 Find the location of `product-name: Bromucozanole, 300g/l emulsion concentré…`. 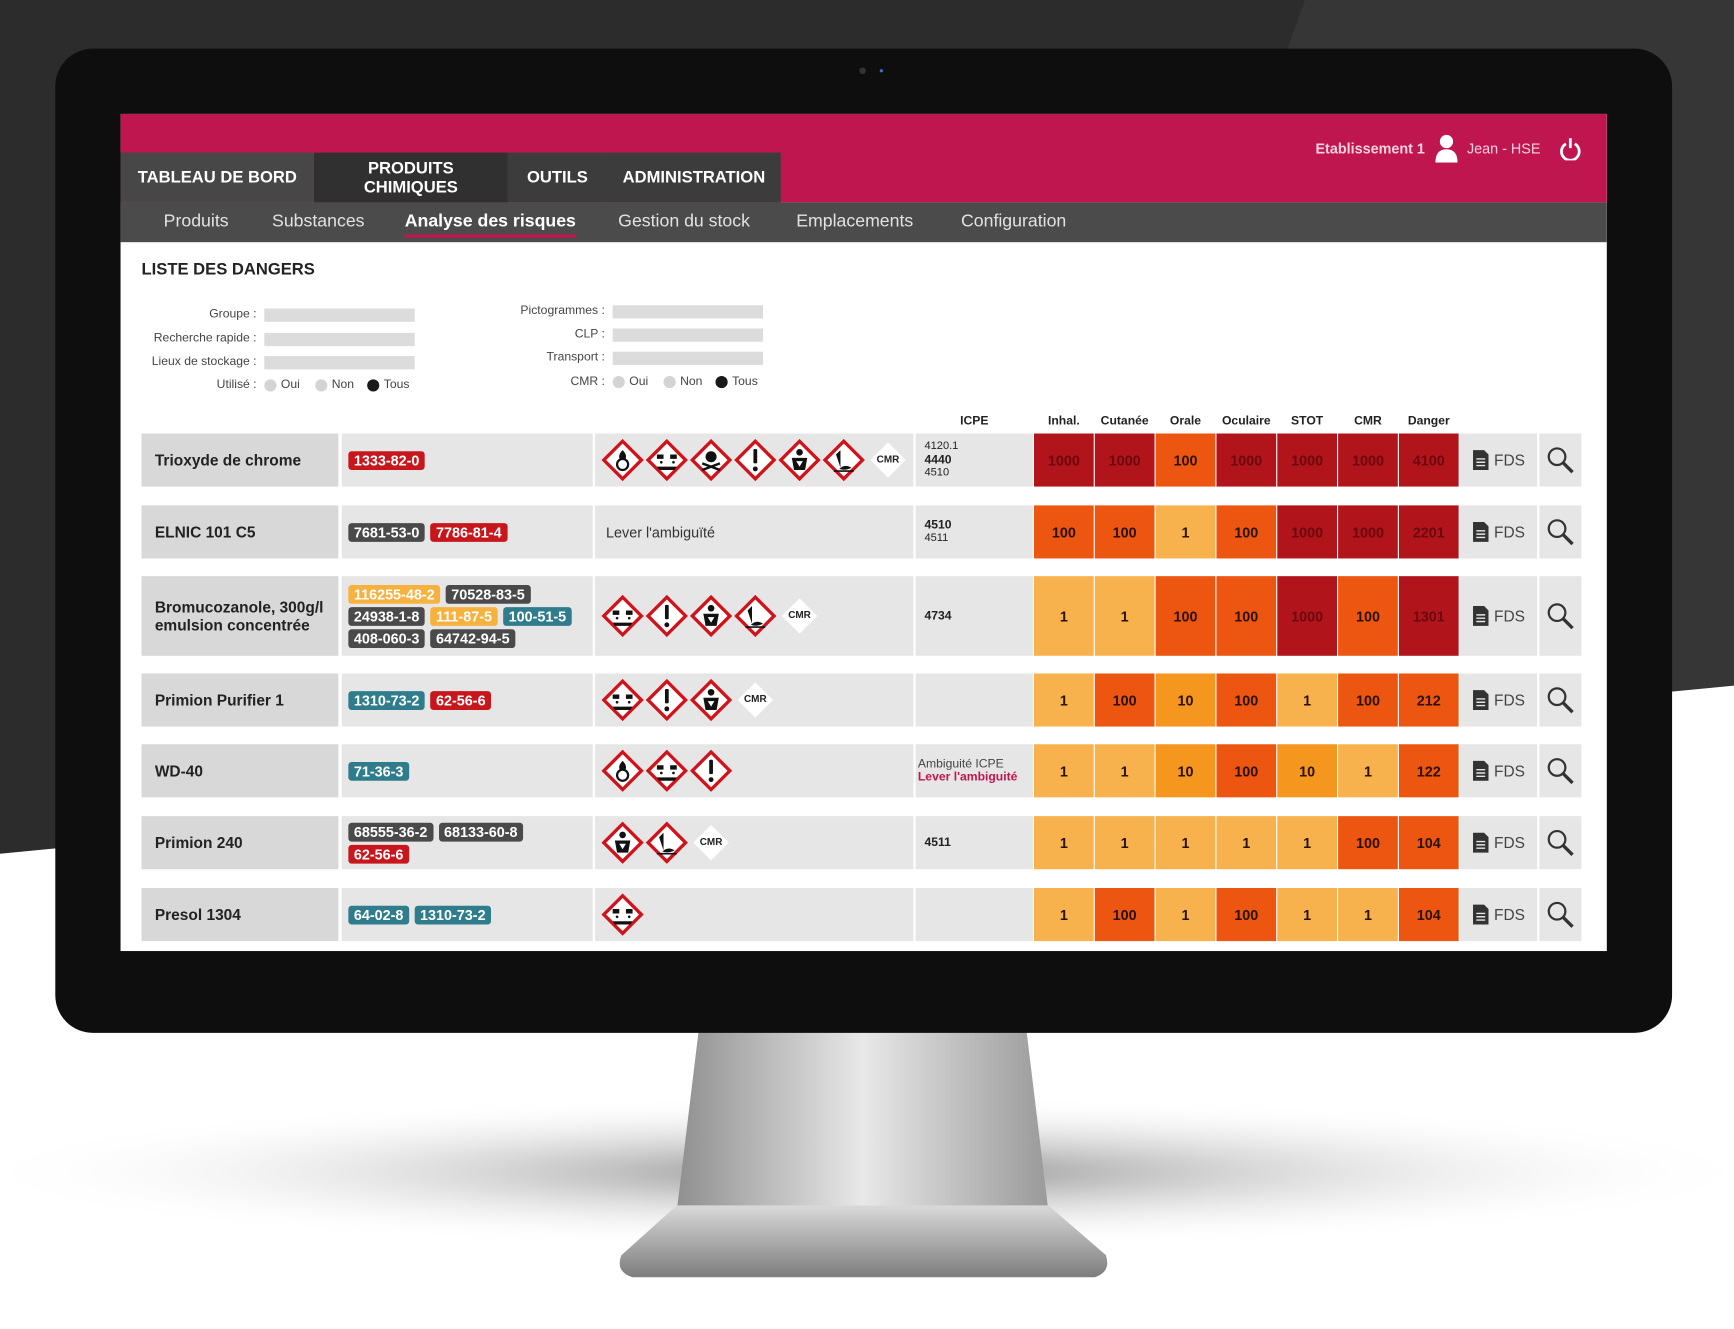

product-name: Bromucozanole, 300g/l emulsion concentré… is located at coordinates (240, 616).